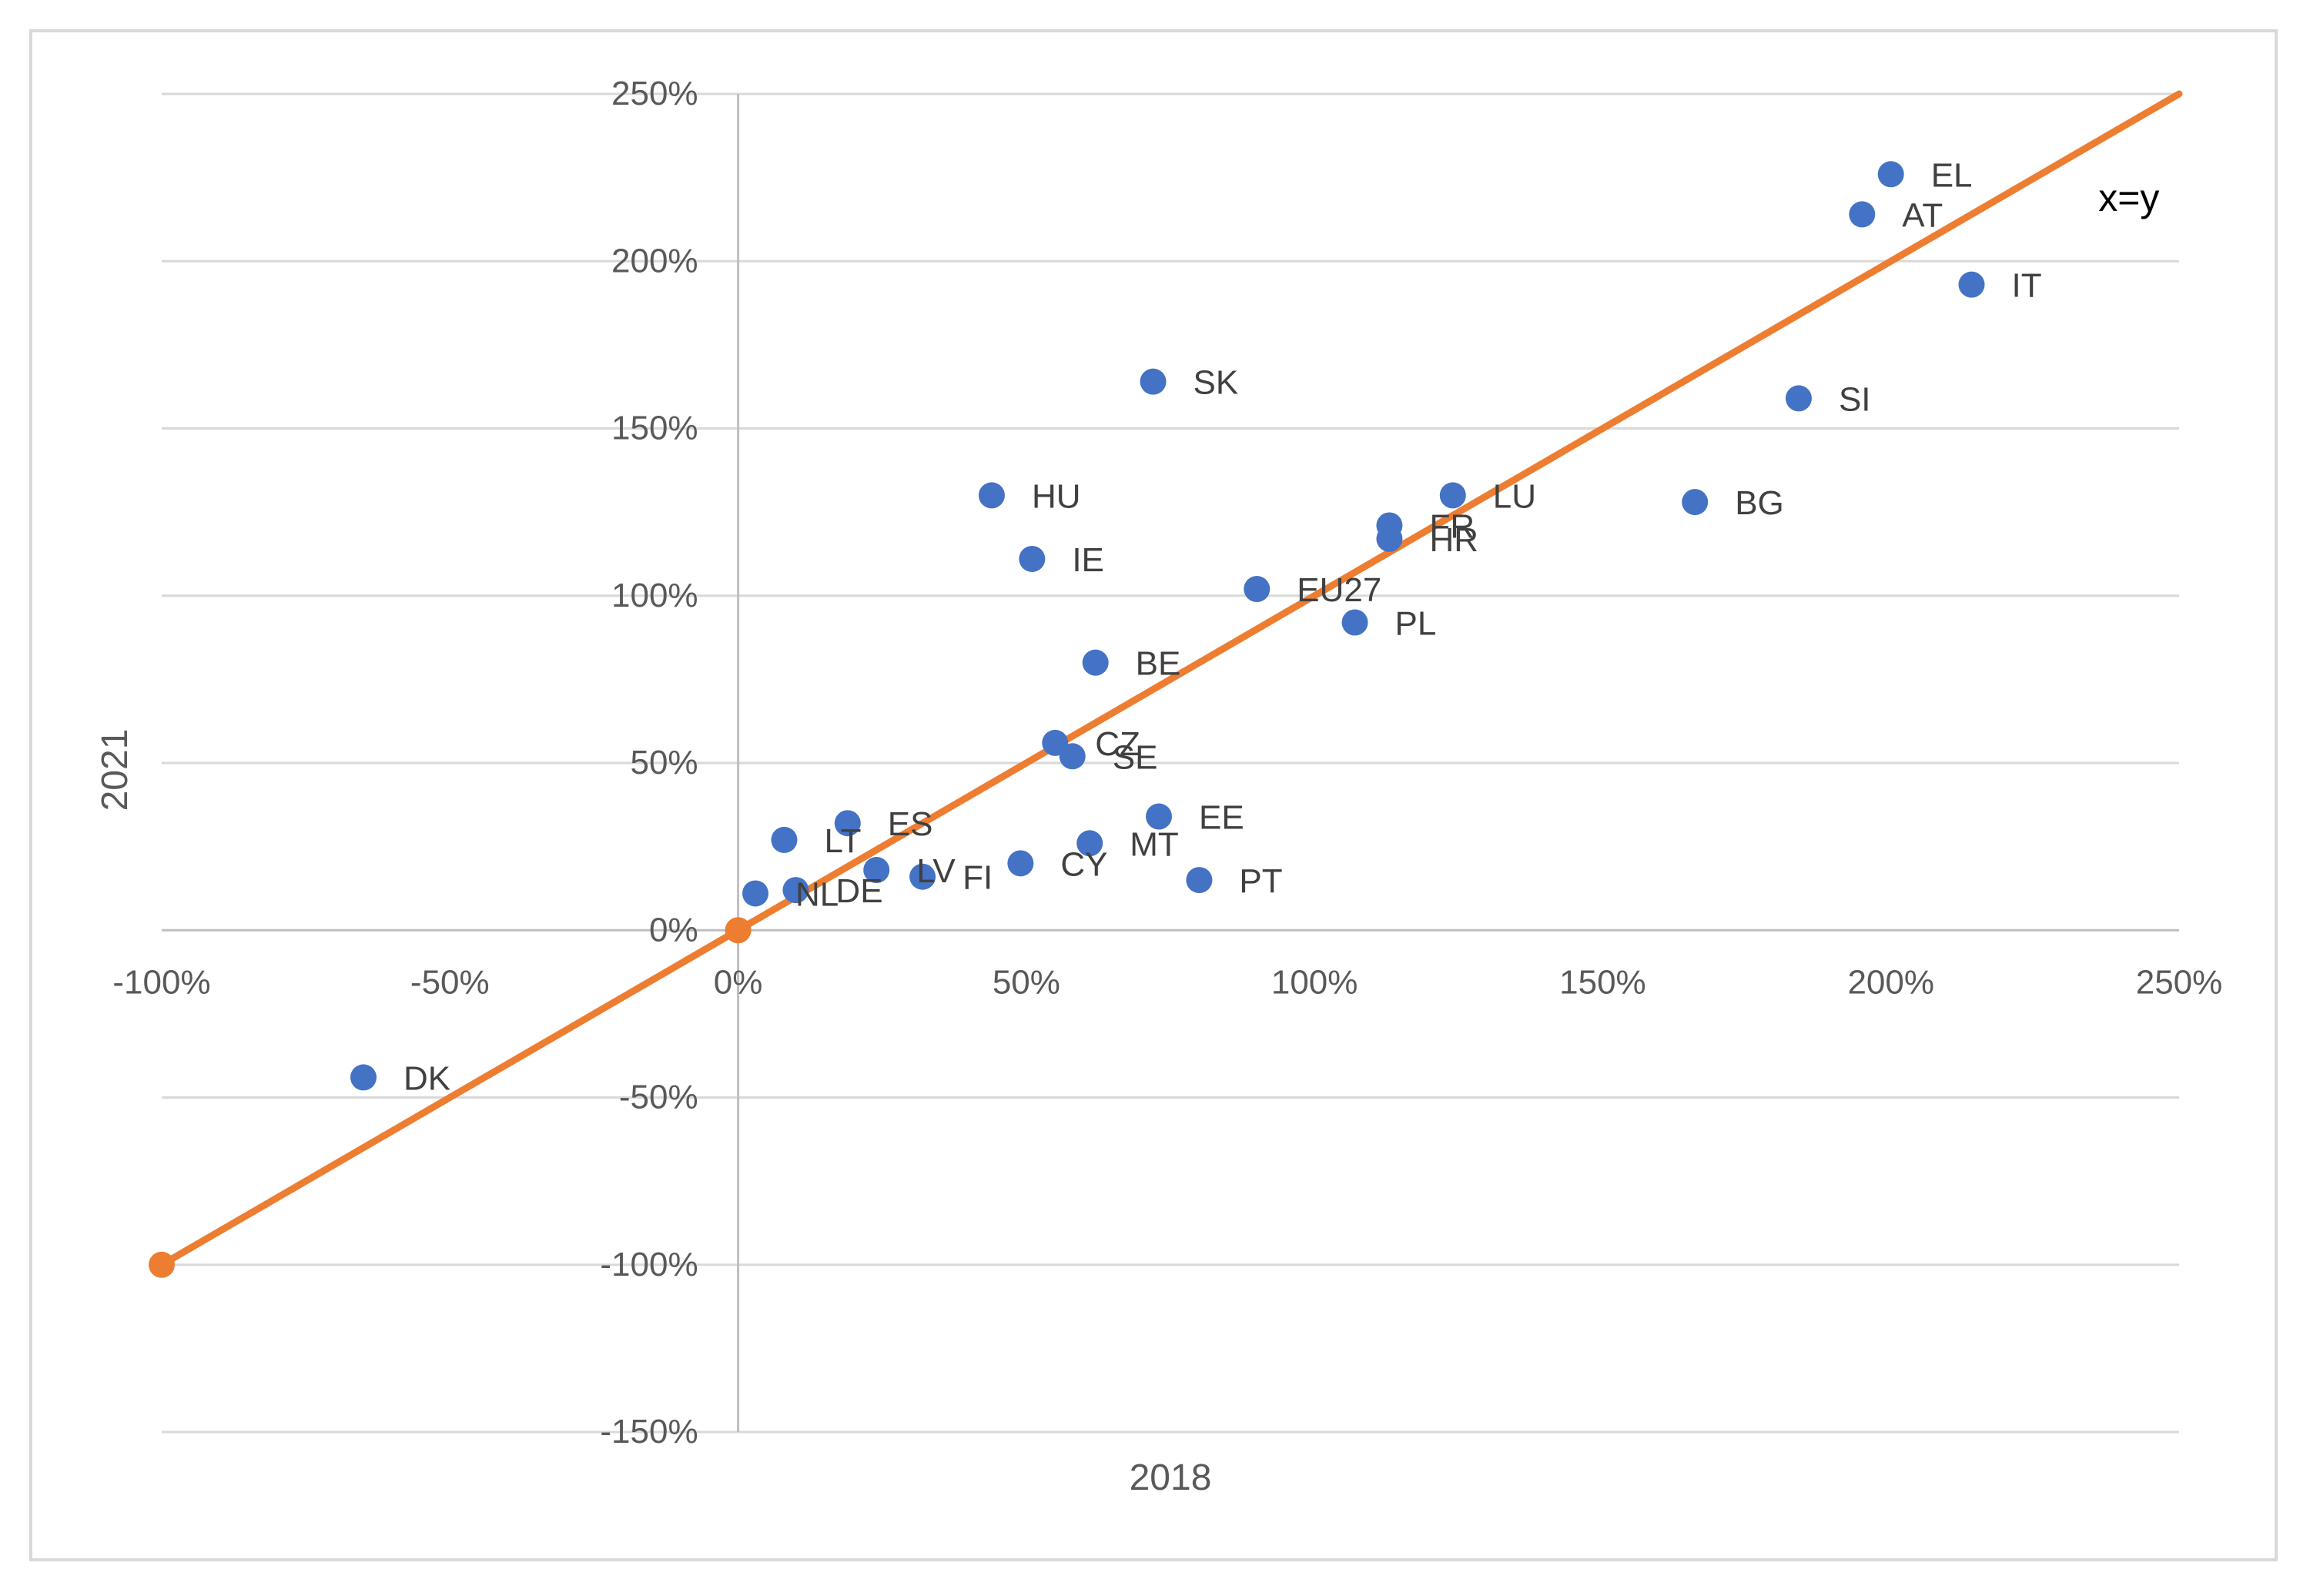 This screenshot has width=2310, height=1596. I want to click on data-point-at, so click(1862, 215).